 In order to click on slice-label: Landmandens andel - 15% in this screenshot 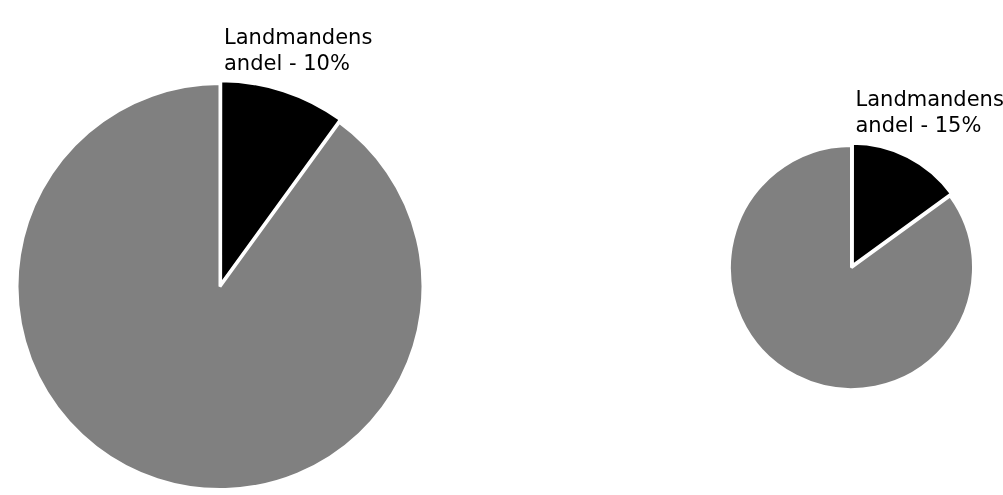, I will do `click(929, 111)`.